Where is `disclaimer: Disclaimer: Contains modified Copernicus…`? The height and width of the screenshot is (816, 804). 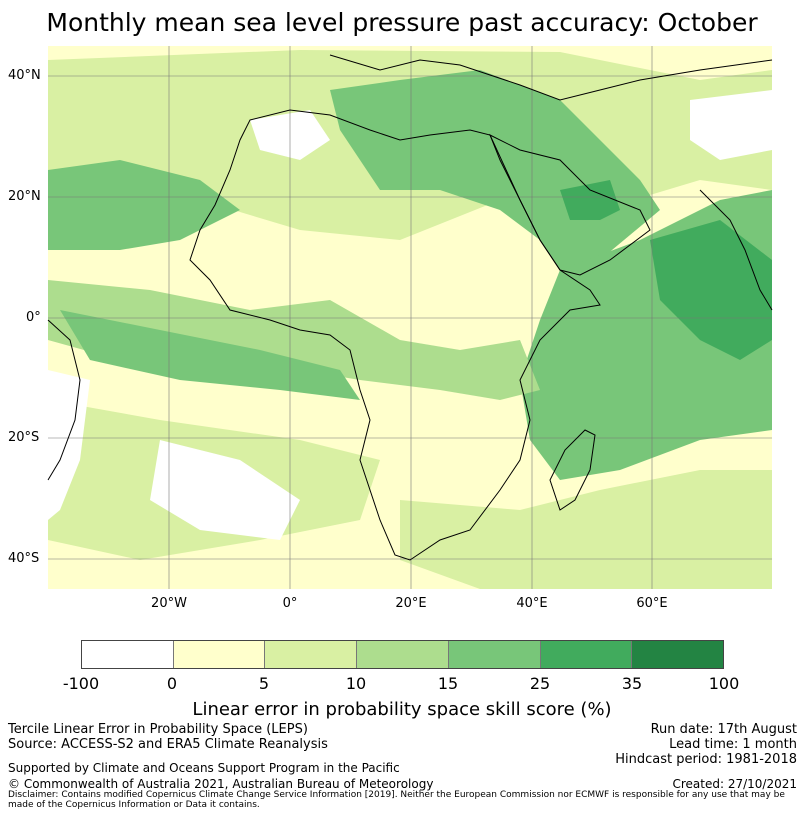
disclaimer: Disclaimer: Contains modified Copernicus… is located at coordinates (396, 800).